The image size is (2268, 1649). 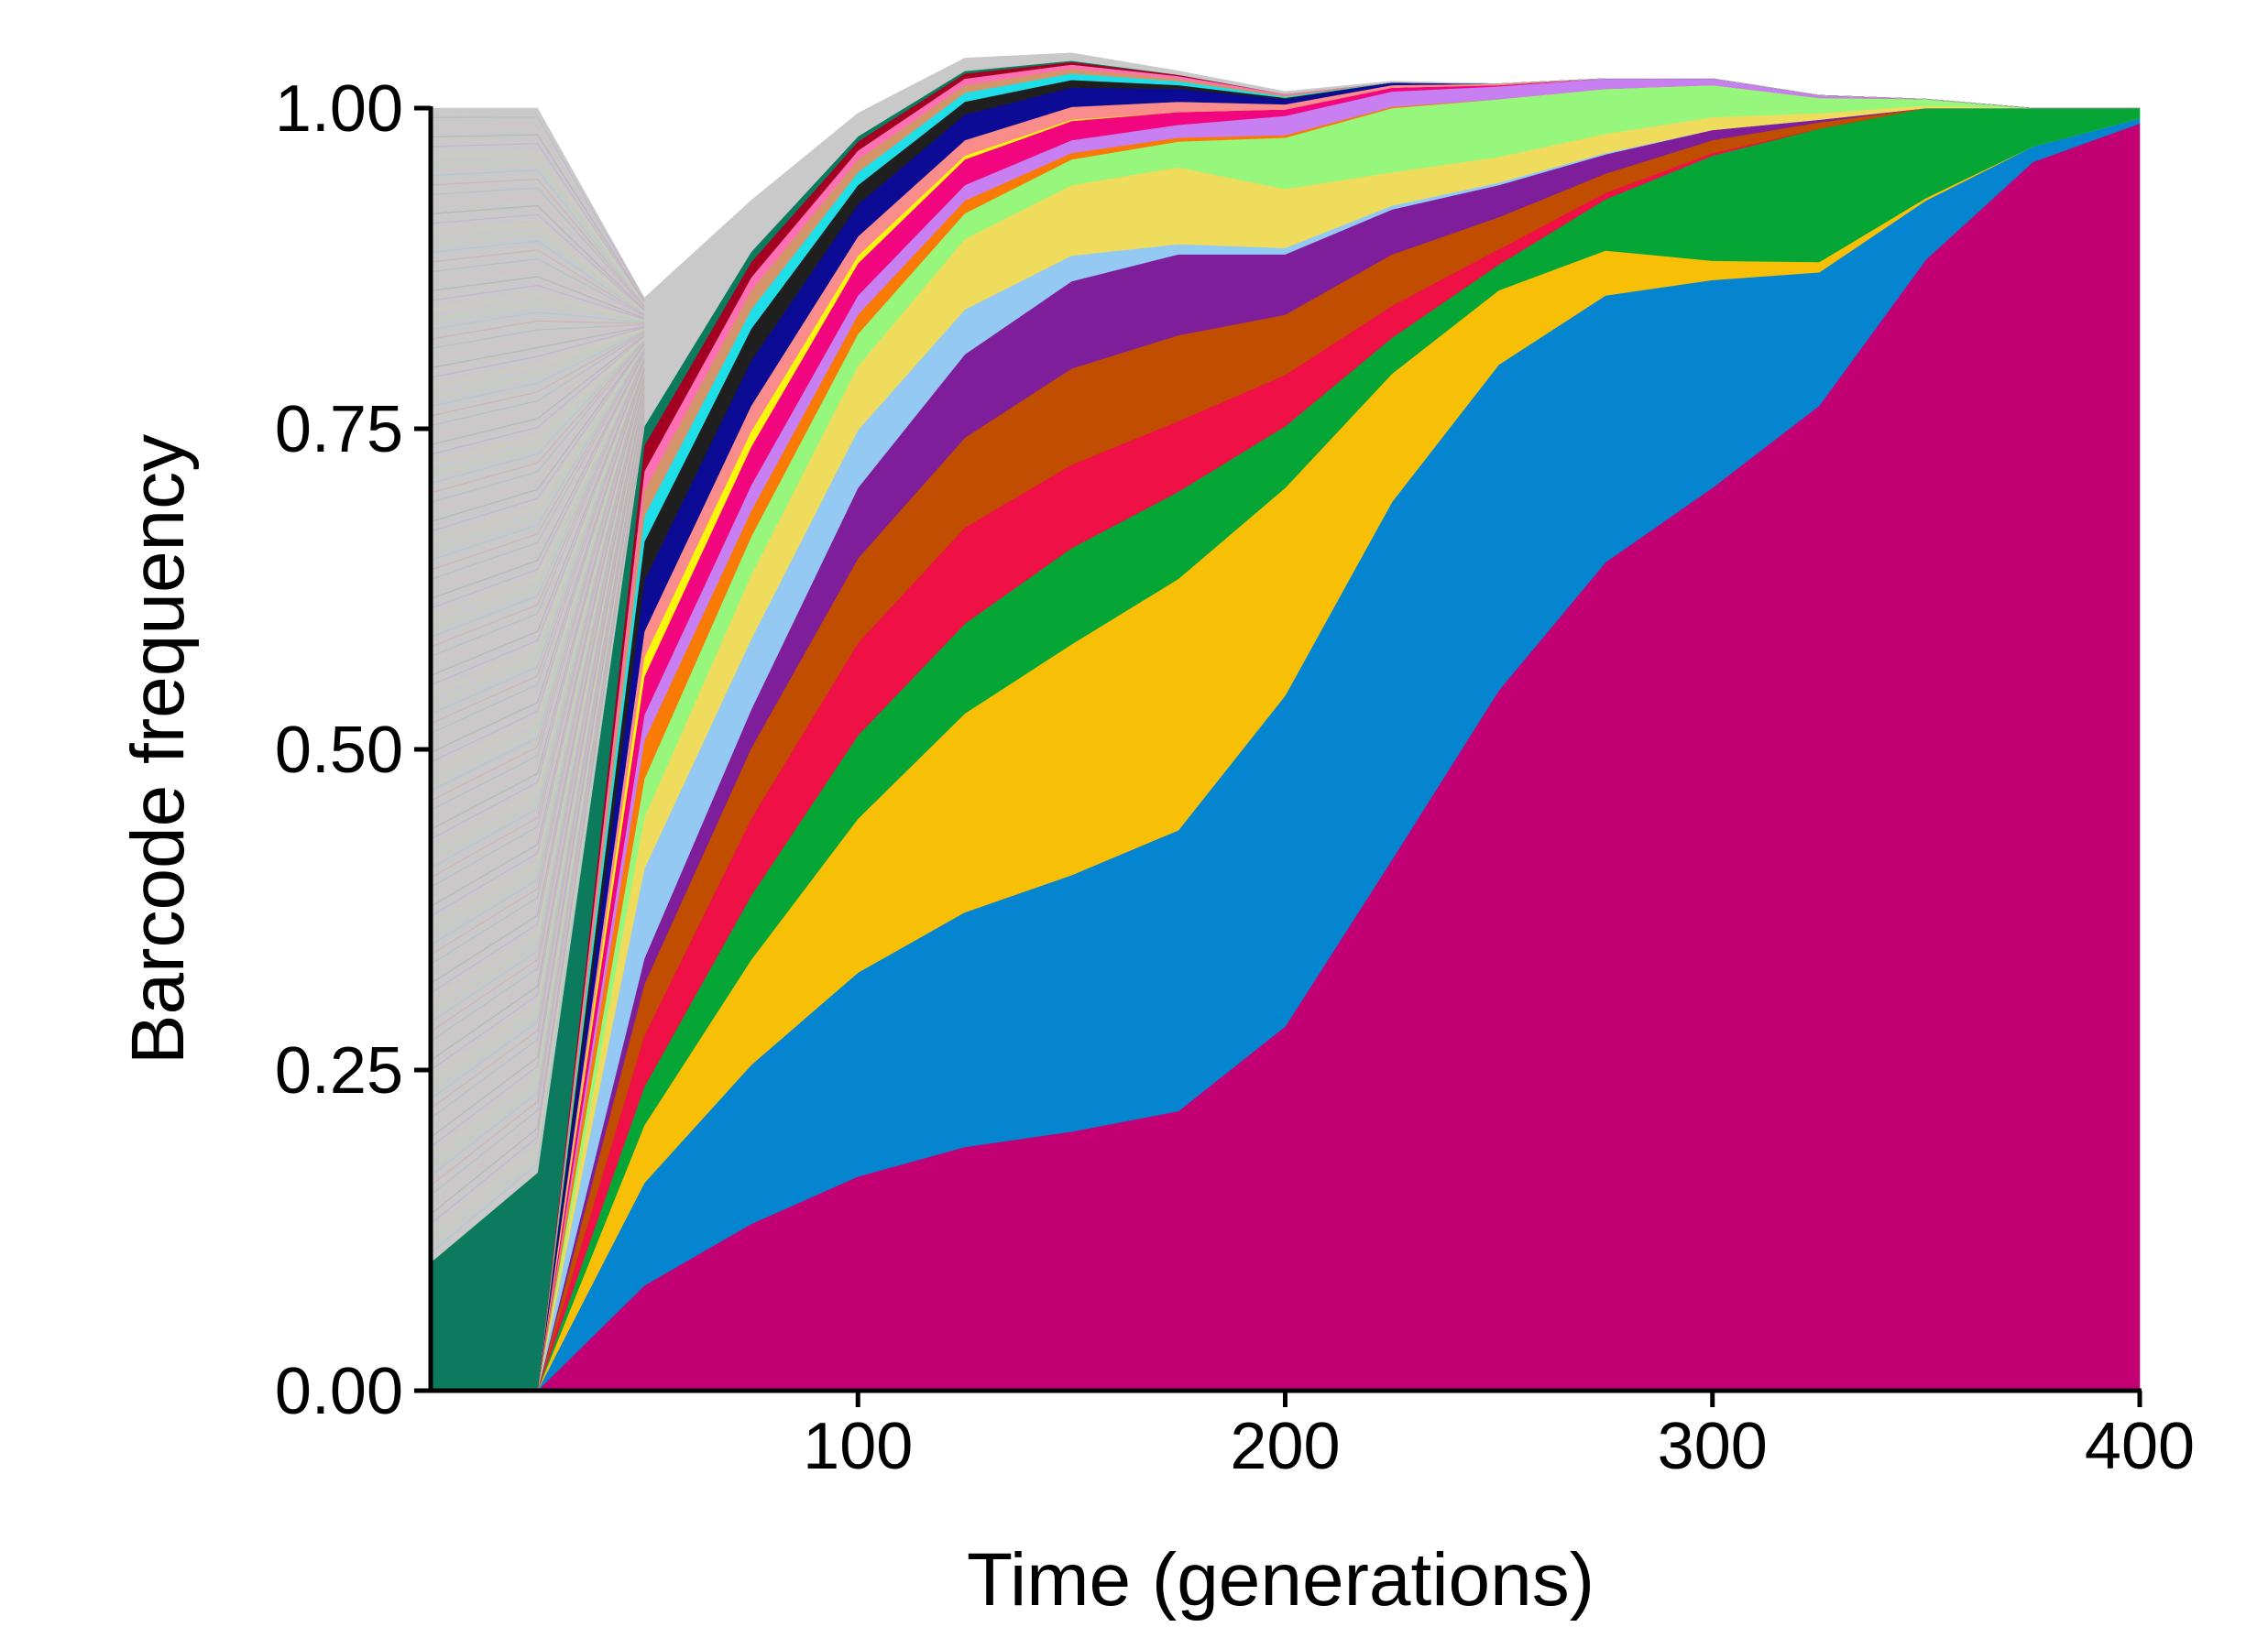 What do you see at coordinates (339, 1391) in the screenshot?
I see `y-tick-label: 0.00` at bounding box center [339, 1391].